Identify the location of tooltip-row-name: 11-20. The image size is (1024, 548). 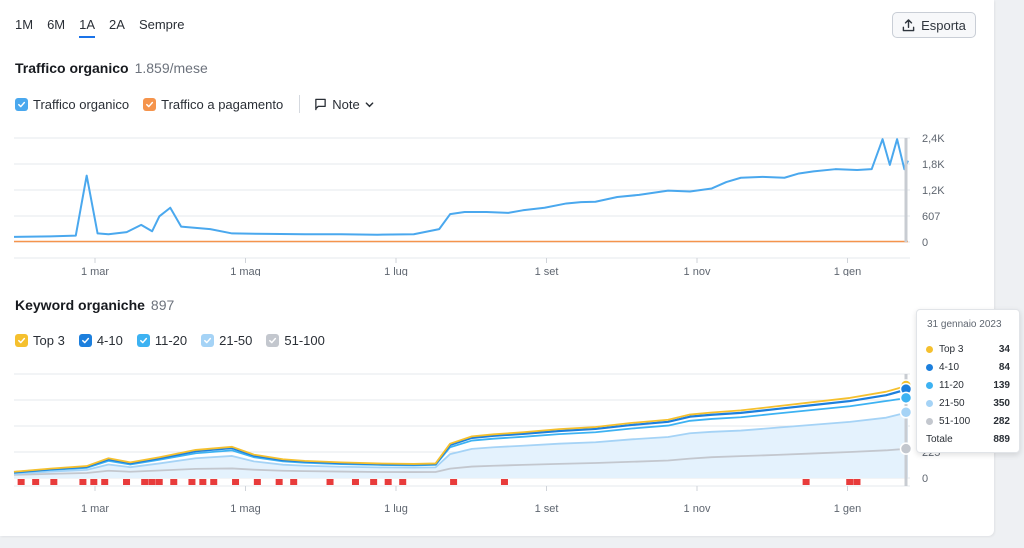
(951, 385).